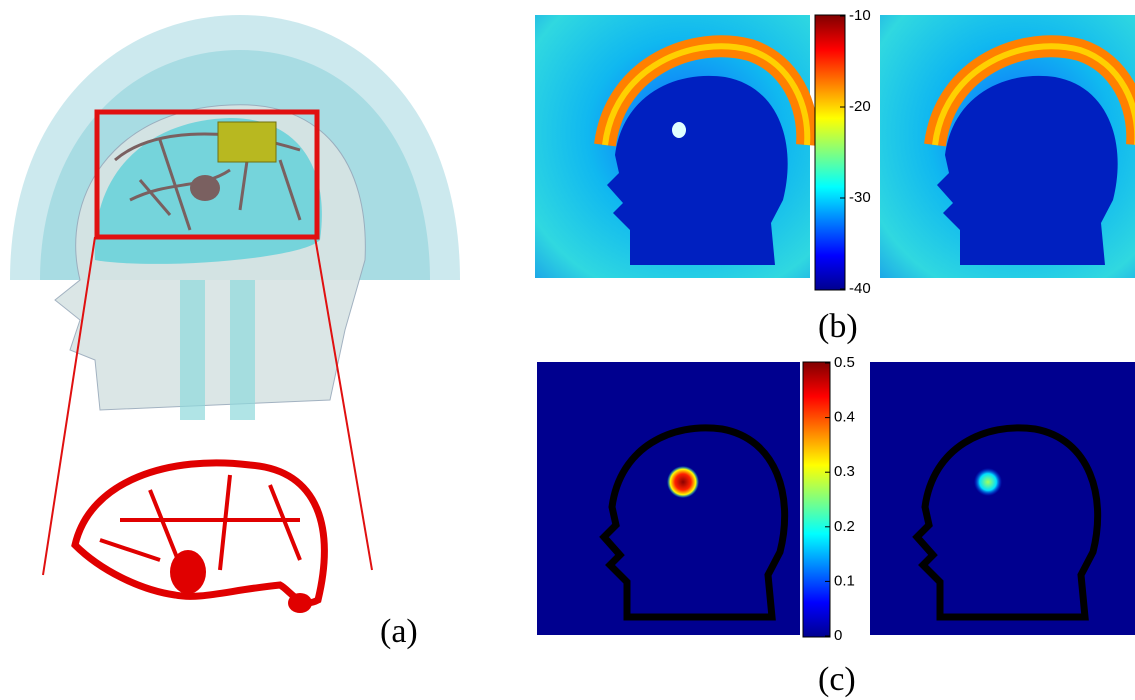 This screenshot has width=1135, height=700. Describe the element at coordinates (838, 635) in the screenshot. I see `colorbar-tick-label: 0` at that location.